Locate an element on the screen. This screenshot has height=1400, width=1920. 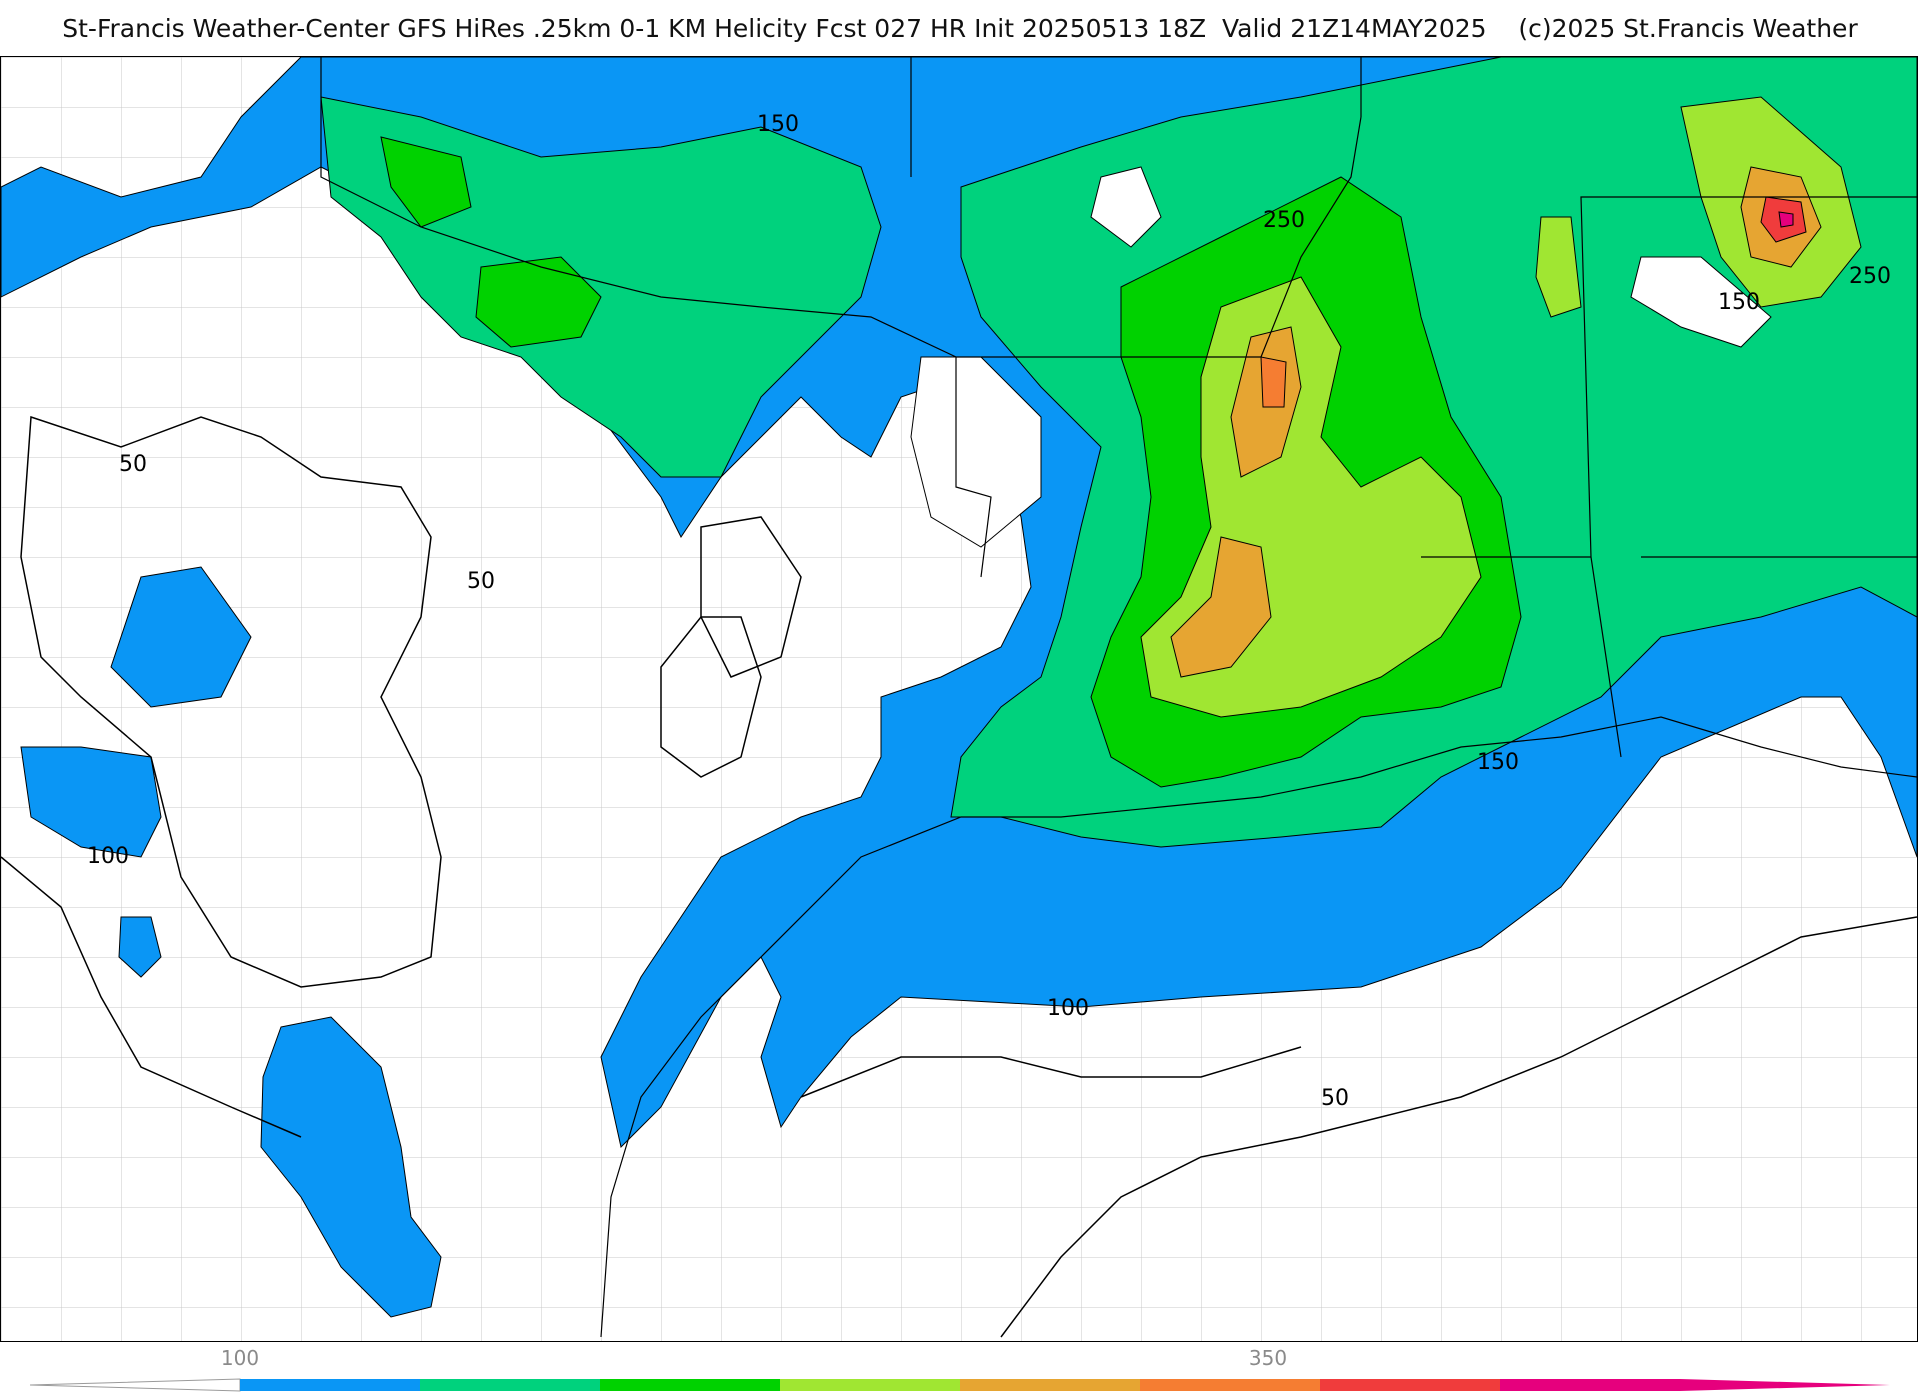
helicity-100-region-small is located at coordinates (140, 947).